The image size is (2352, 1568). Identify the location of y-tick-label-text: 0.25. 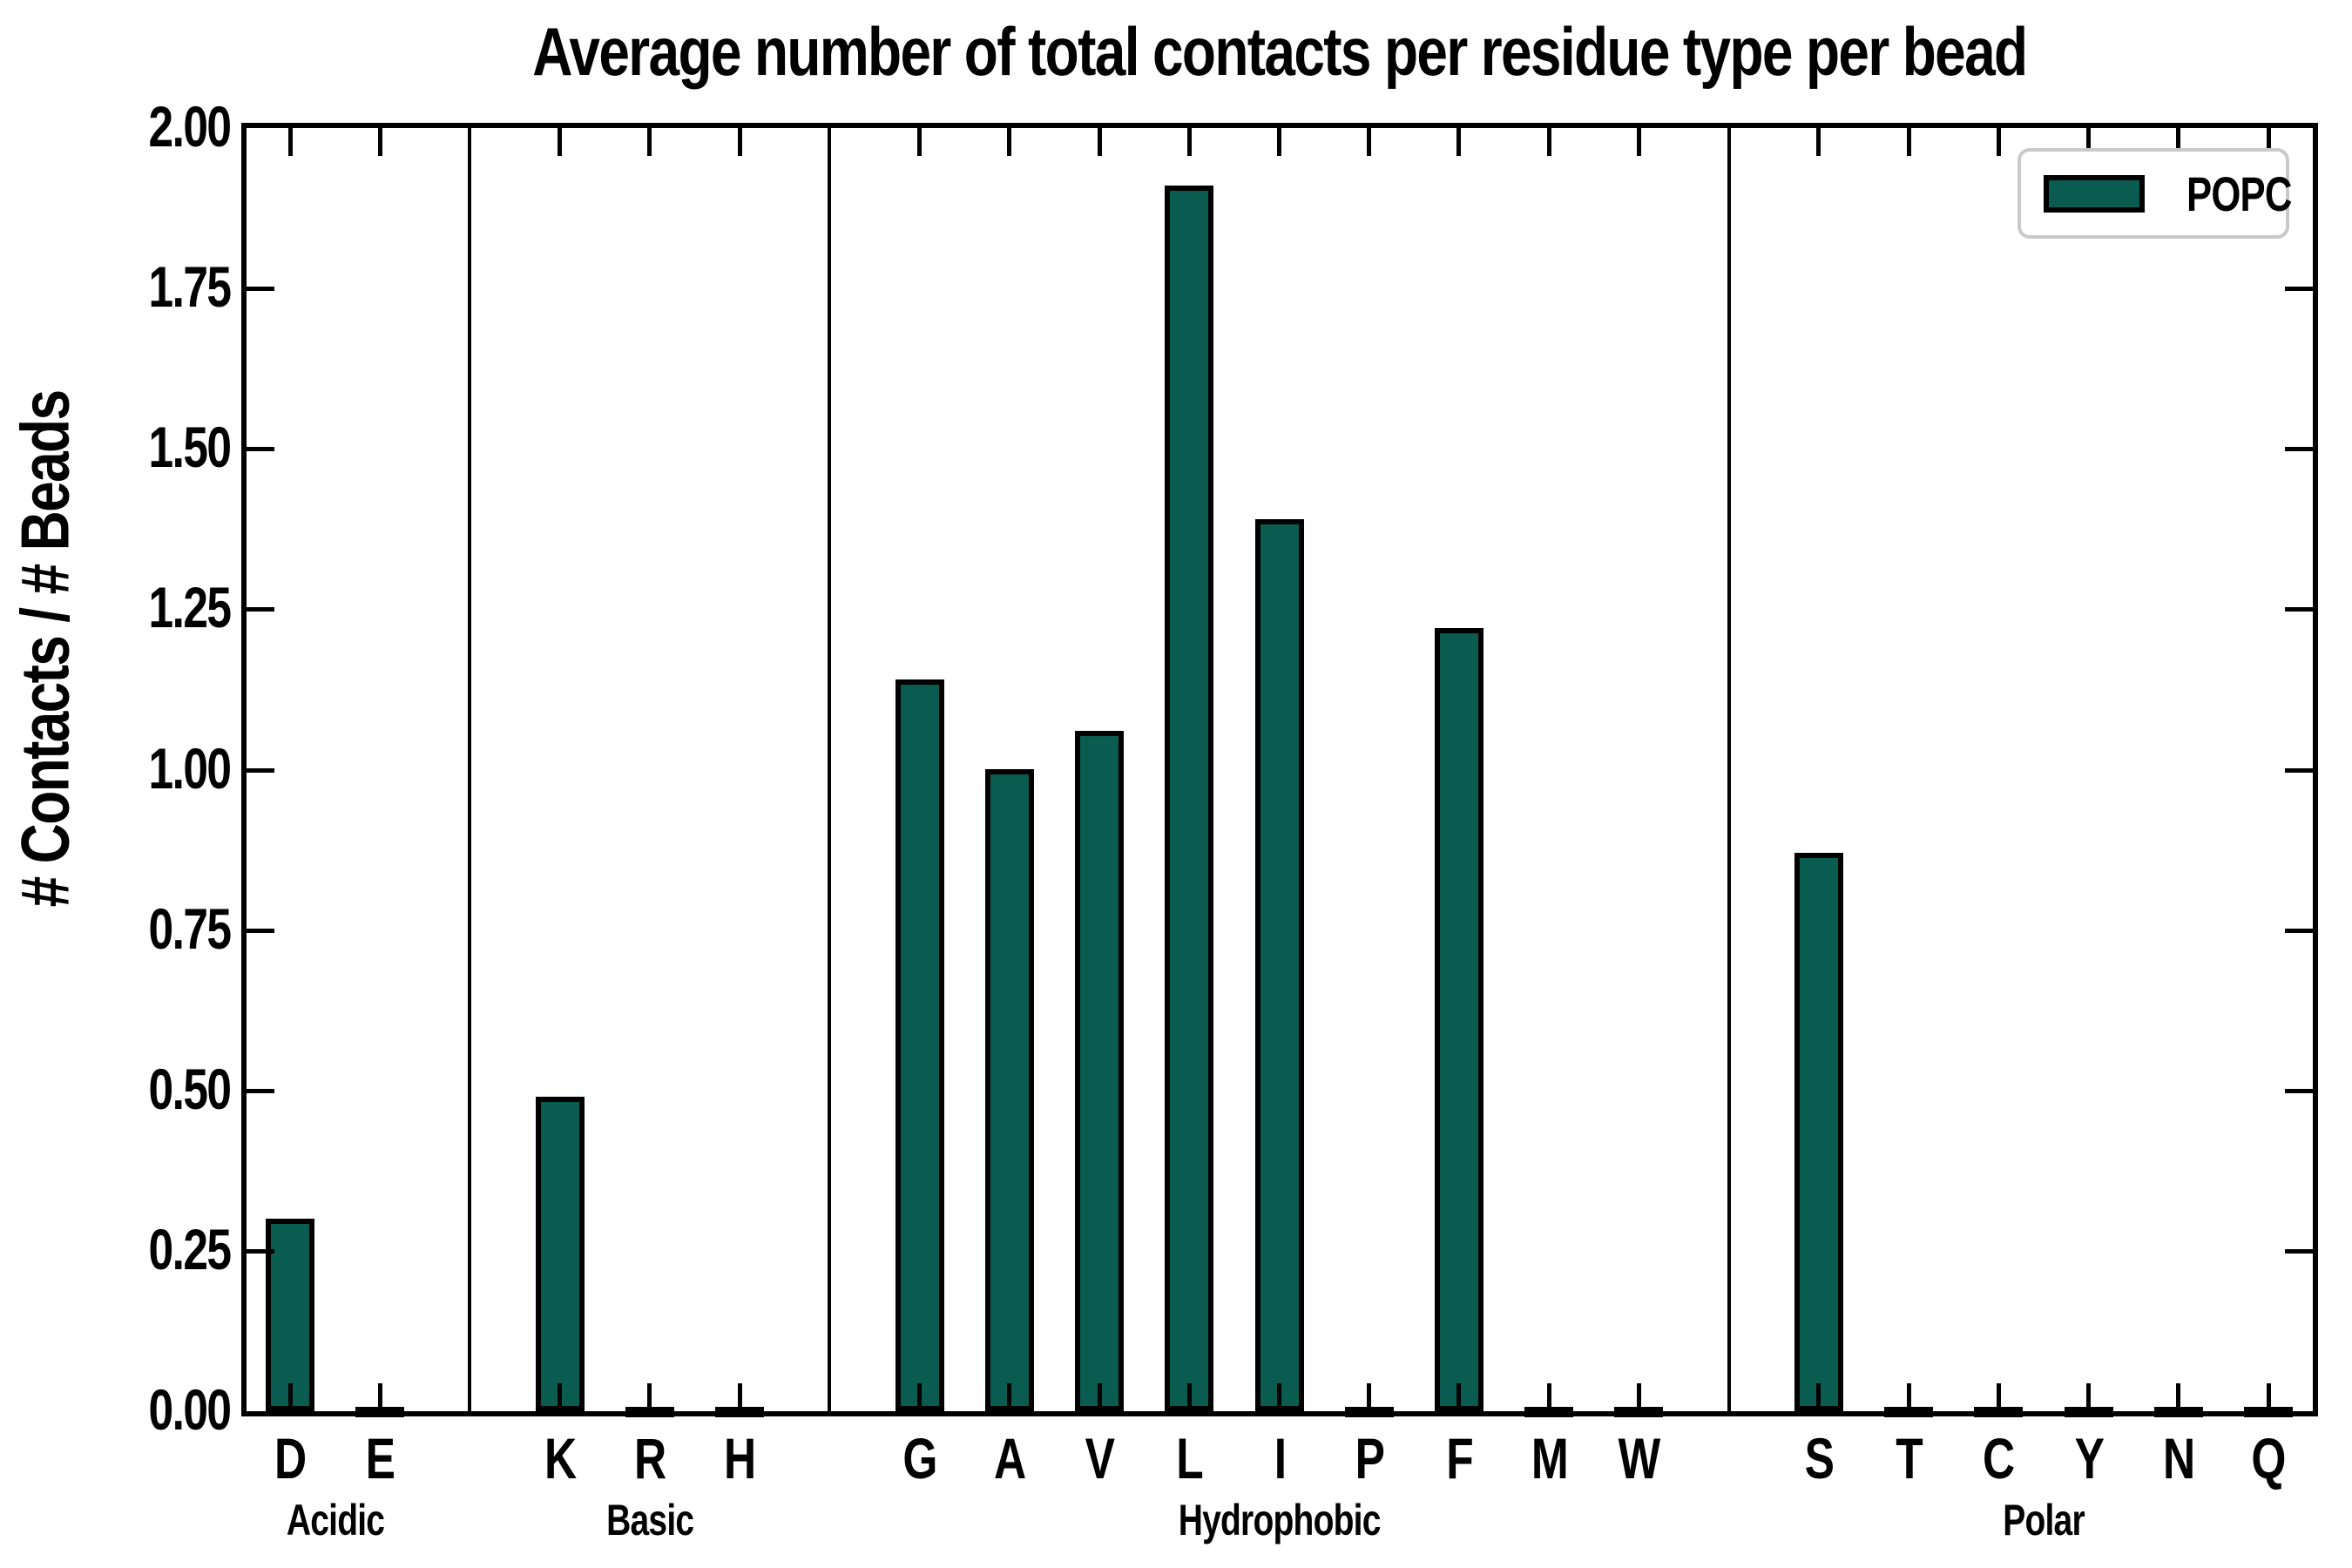
(190, 1249).